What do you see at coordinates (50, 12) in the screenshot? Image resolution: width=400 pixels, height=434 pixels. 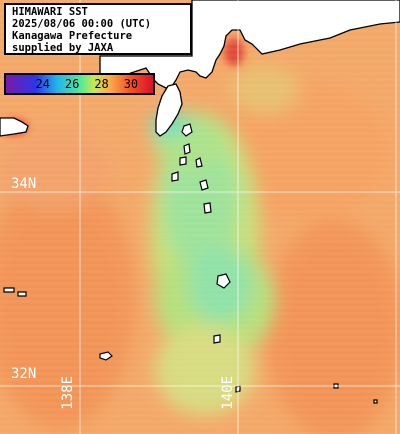 I see `title-line-product: HIMAWARI SST` at bounding box center [50, 12].